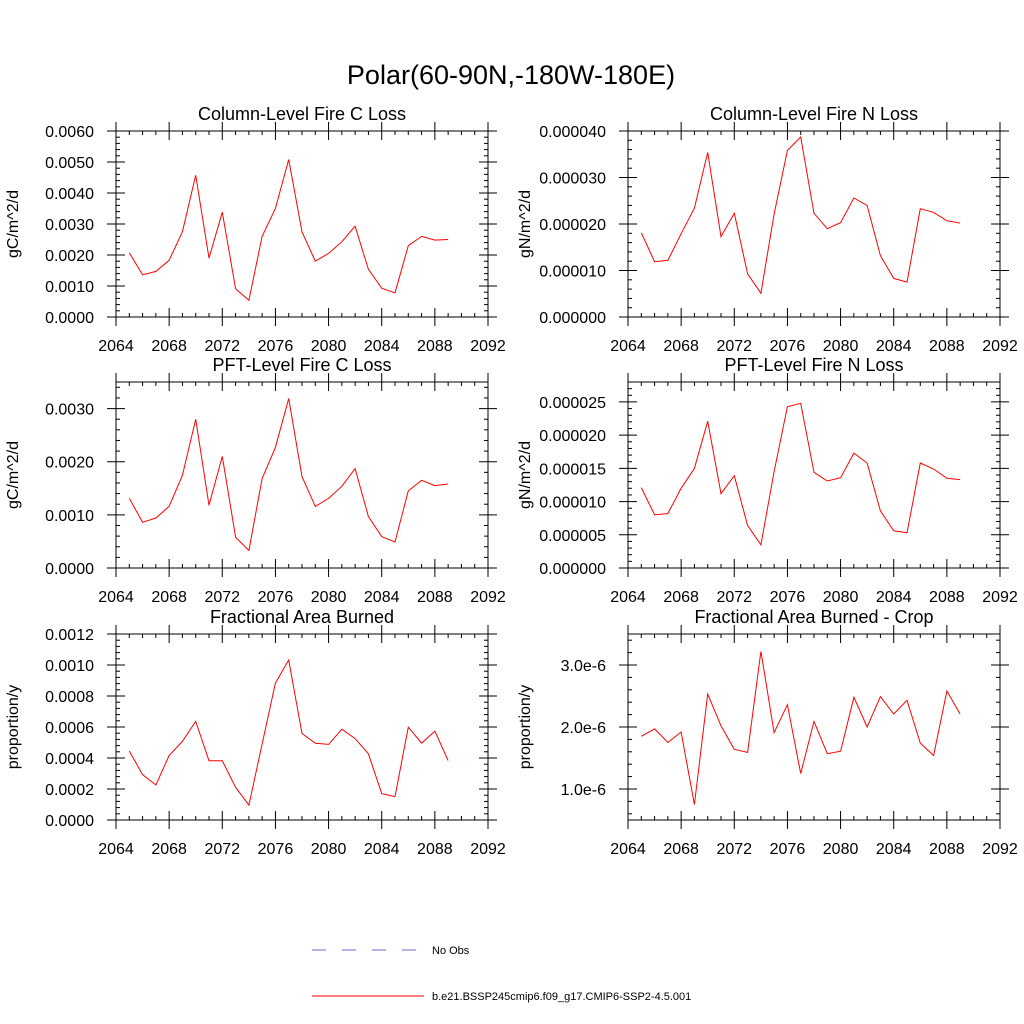  What do you see at coordinates (69, 790) in the screenshot?
I see `y-tick-label: 0.0002` at bounding box center [69, 790].